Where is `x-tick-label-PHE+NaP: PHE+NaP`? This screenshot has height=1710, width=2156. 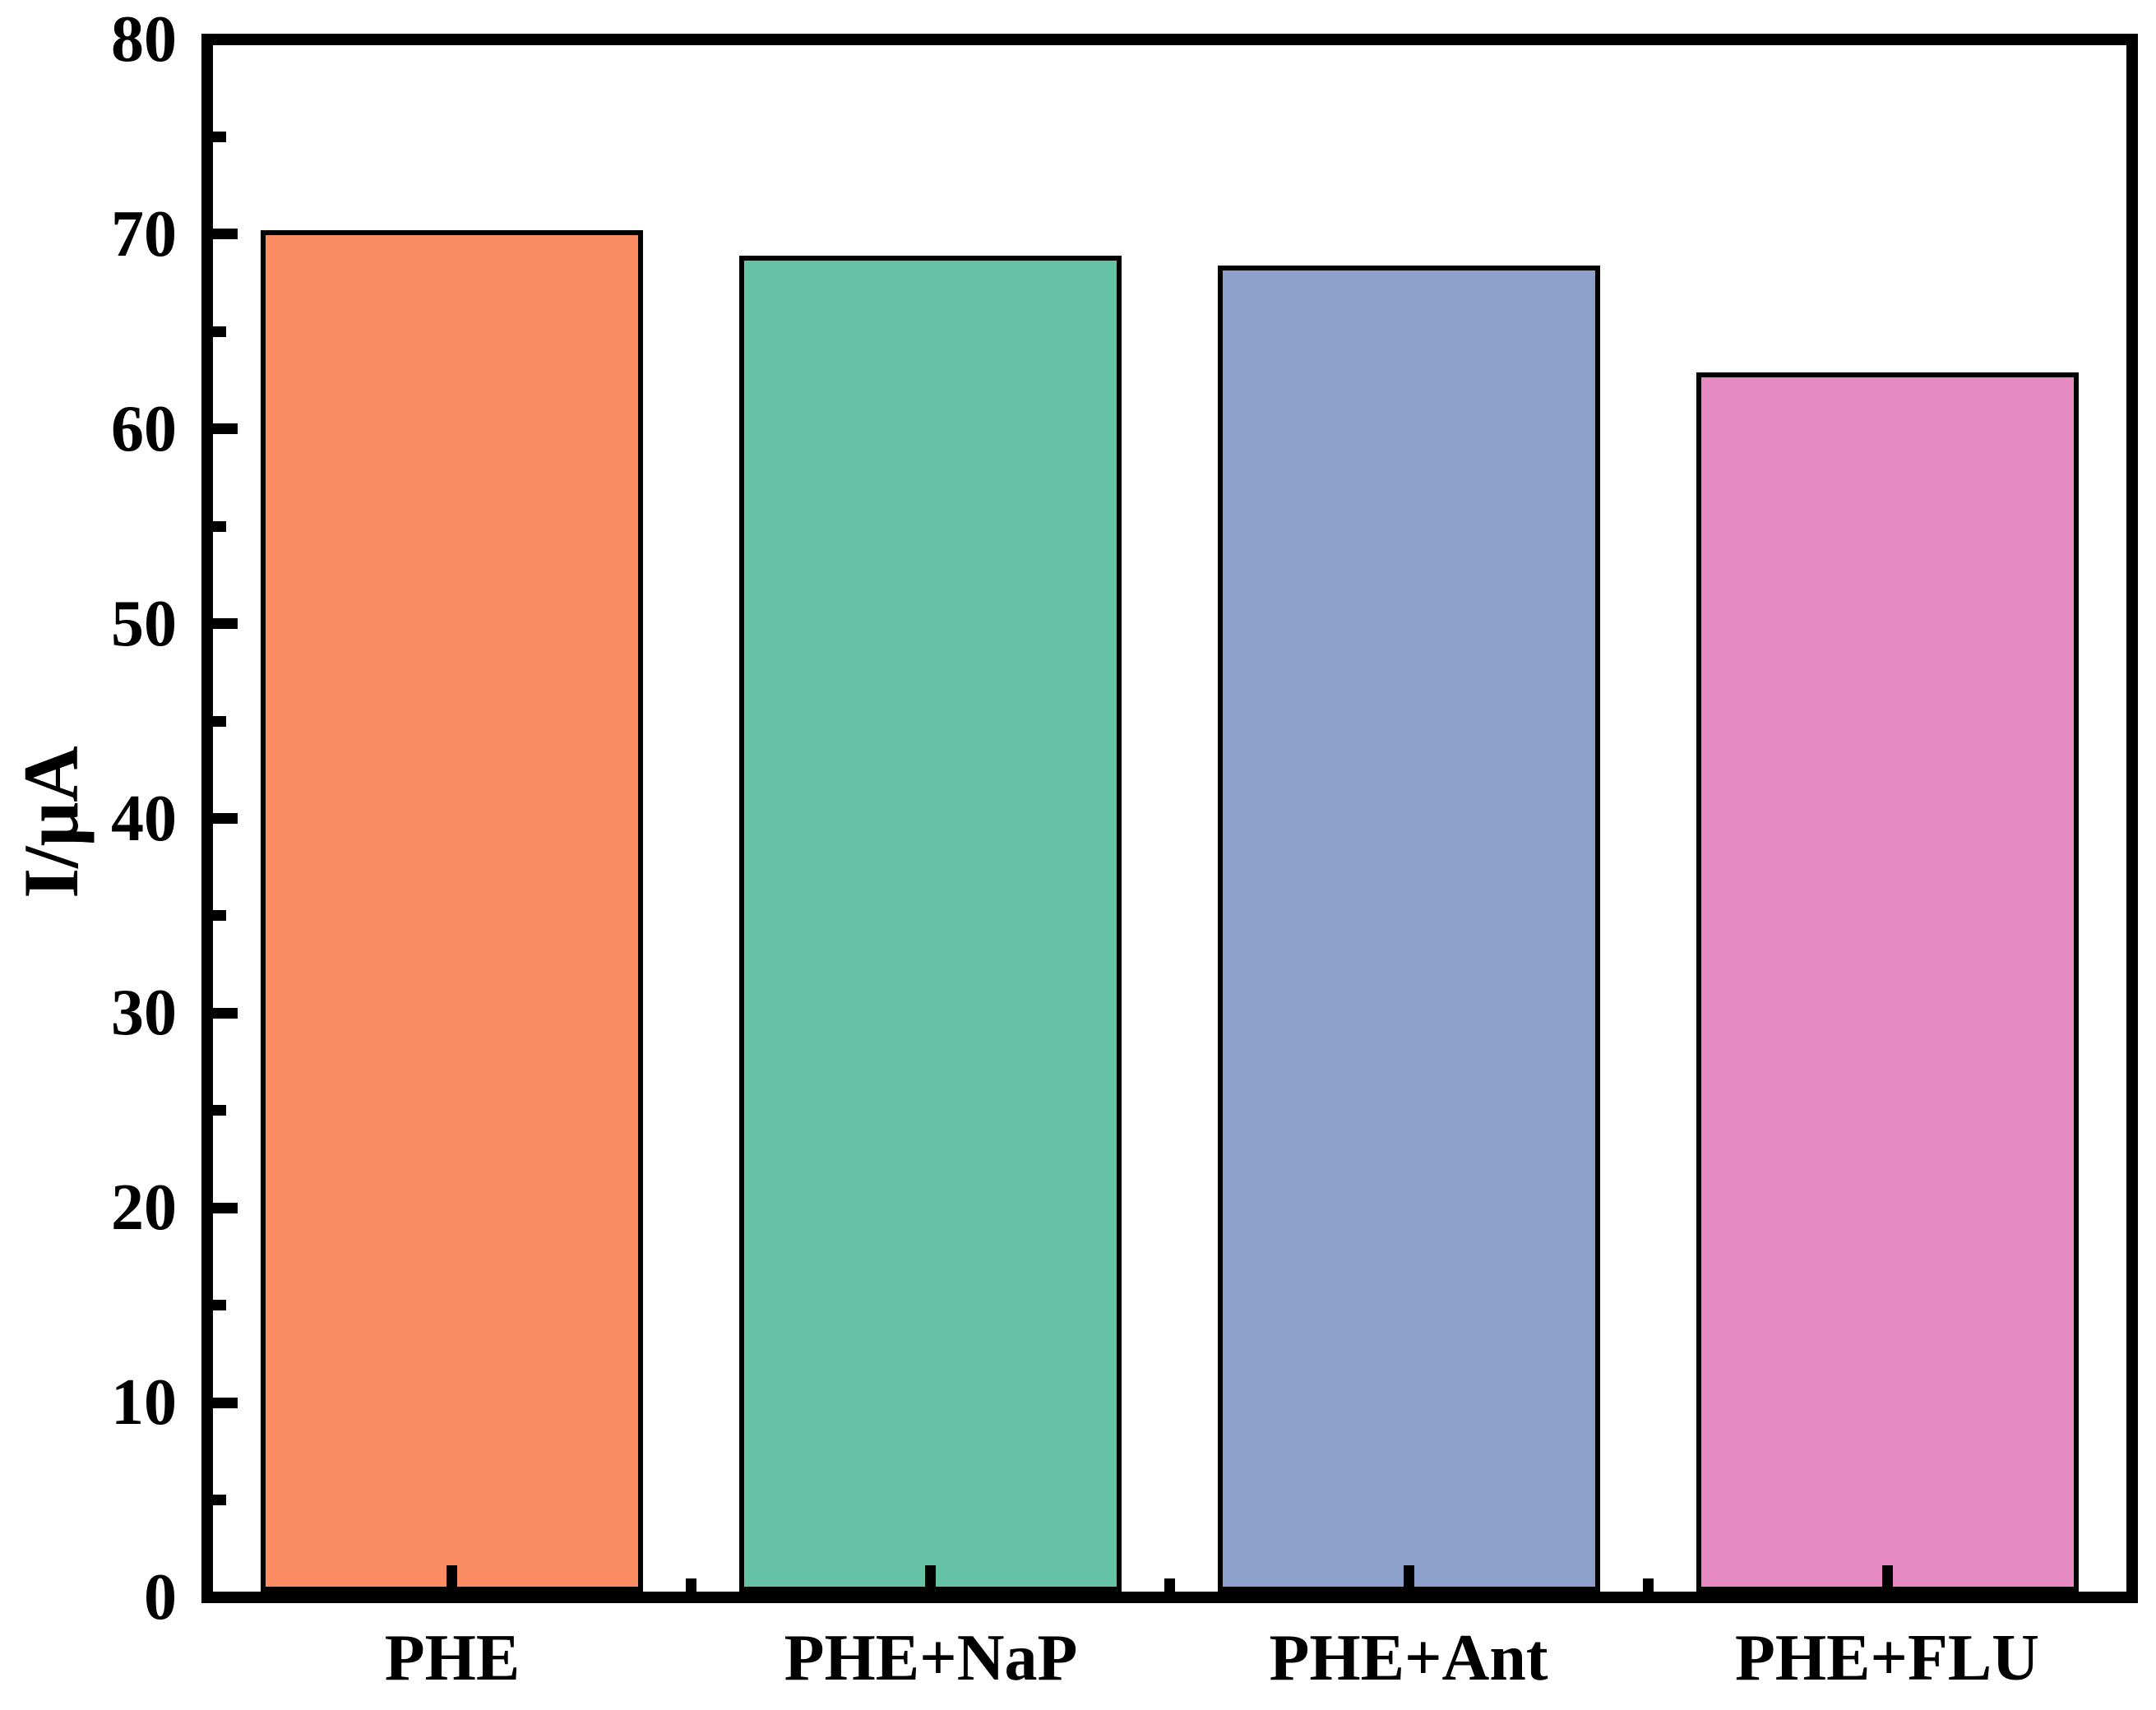
x-tick-label-PHE+NaP: PHE+NaP is located at coordinates (931, 1658).